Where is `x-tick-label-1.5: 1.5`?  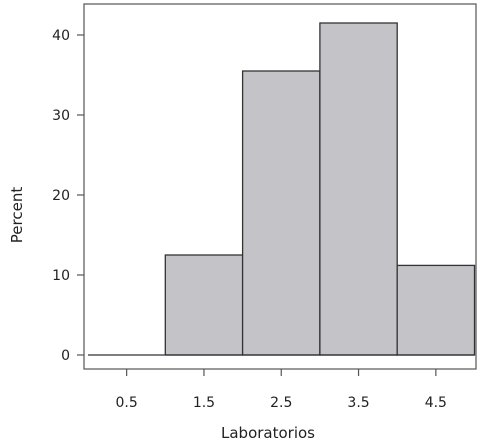
x-tick-label-1.5: 1.5 is located at coordinates (204, 403).